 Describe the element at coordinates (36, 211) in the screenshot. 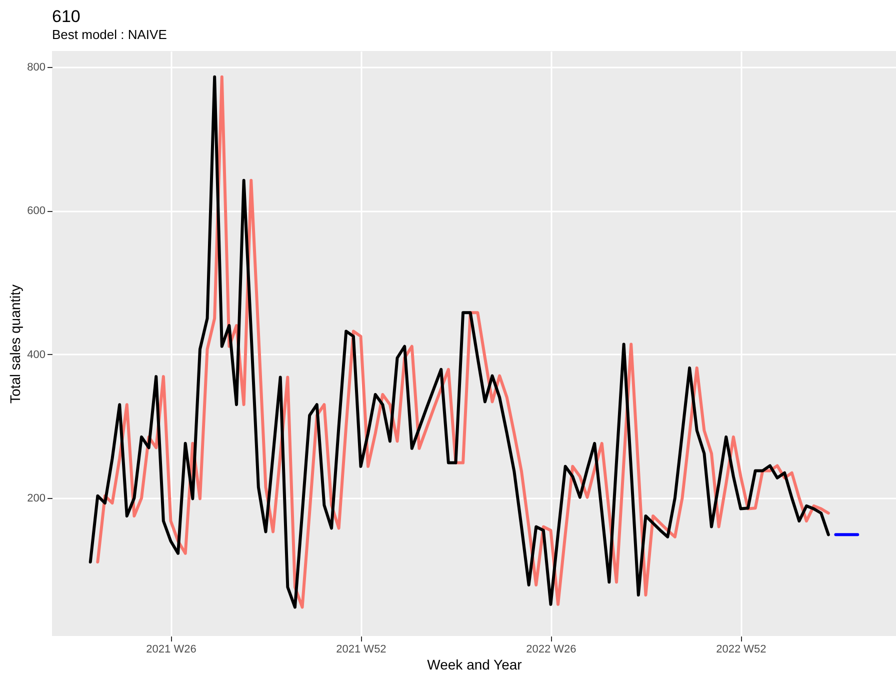

I see `y-tick-label: 600` at that location.